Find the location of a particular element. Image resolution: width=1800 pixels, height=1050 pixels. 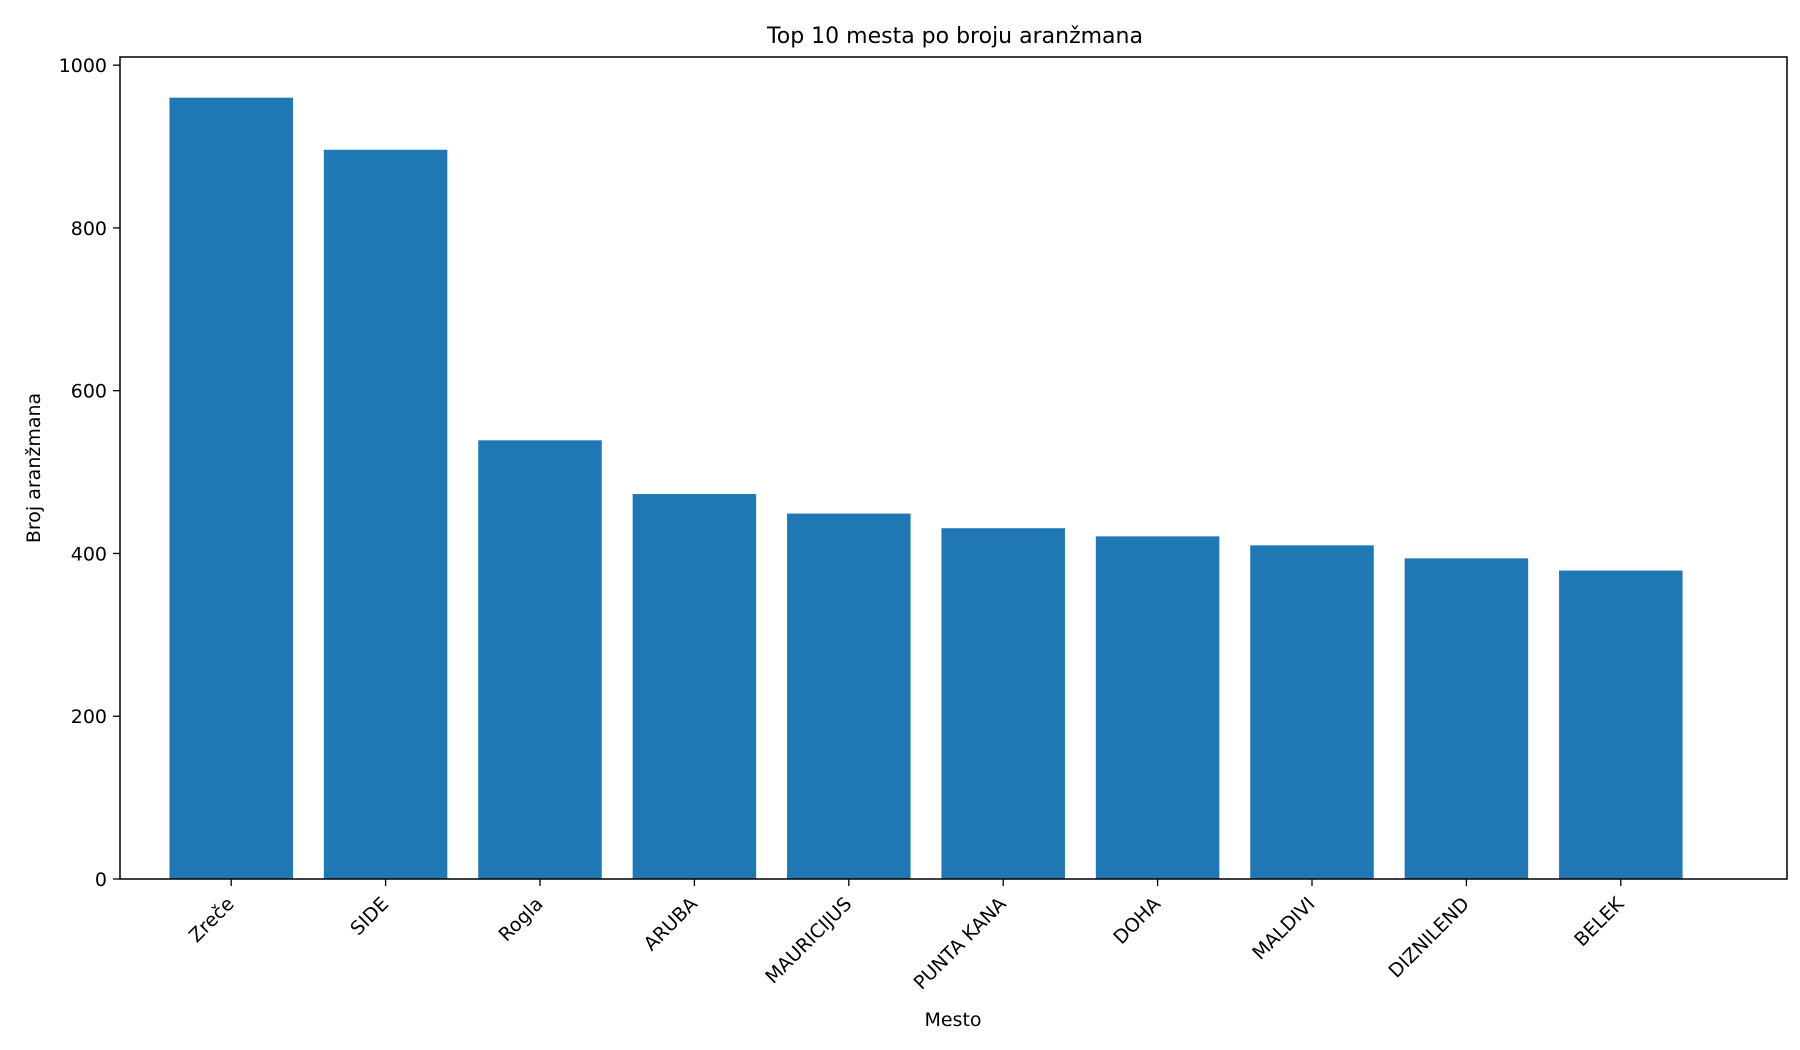

y-tick-label: 400 is located at coordinates (89, 554).